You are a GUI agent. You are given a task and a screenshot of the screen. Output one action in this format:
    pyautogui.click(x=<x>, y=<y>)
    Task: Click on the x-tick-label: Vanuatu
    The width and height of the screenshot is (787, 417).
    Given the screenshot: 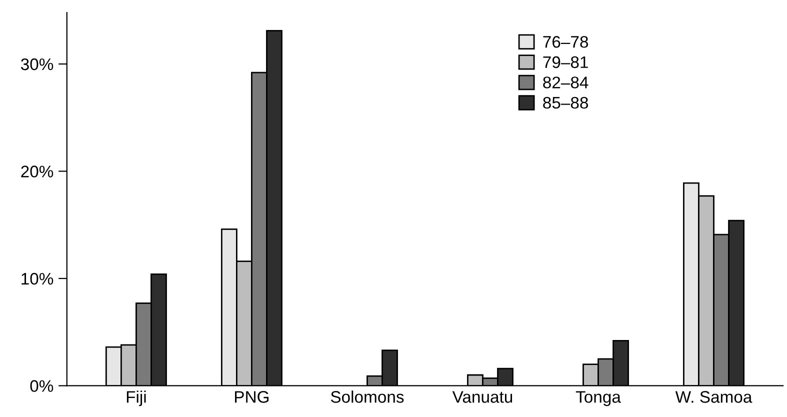 What is the action you would take?
    pyautogui.click(x=482, y=397)
    